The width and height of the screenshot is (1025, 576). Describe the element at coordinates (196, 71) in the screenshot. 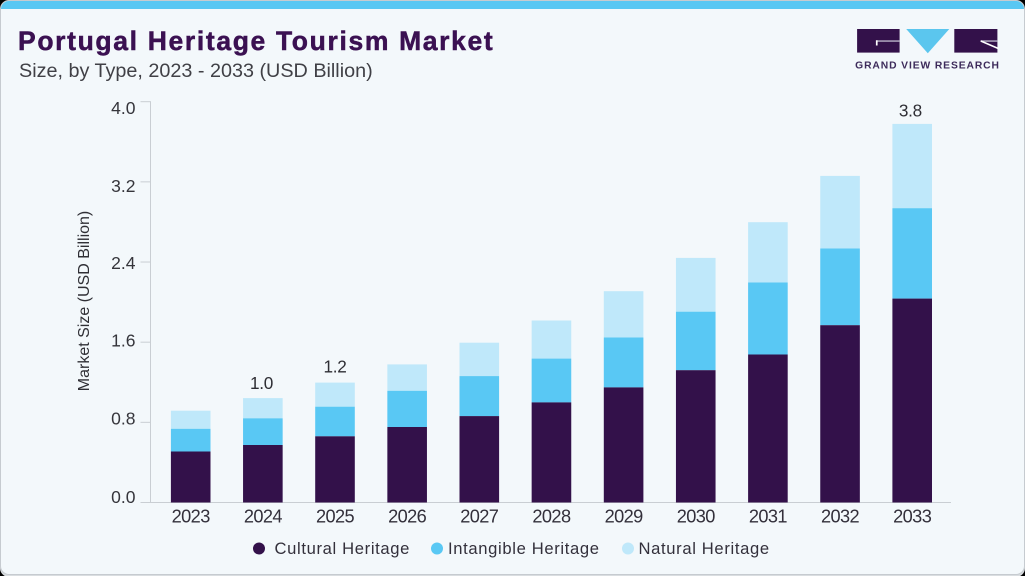

I see `svg-text:Size, by Type, 2023 - 2033 (US: Size, by Type, 2023 - 2033 (USD Billion)` at that location.